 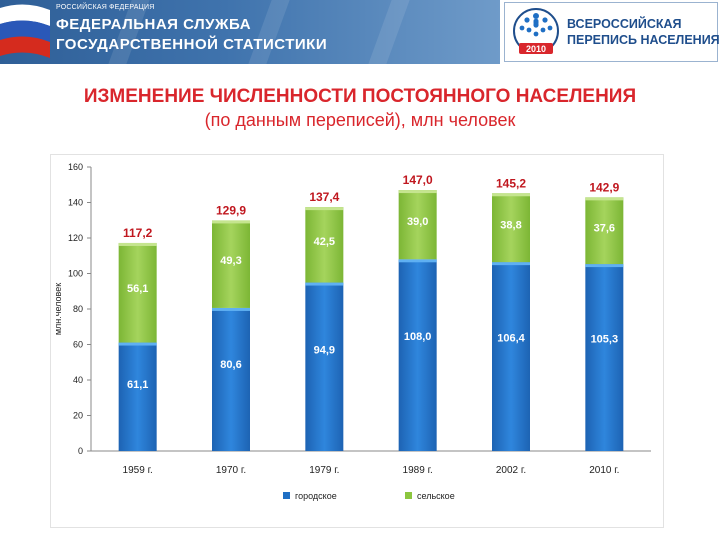 I want to click on y-tick-label: 40, so click(x=78, y=380).